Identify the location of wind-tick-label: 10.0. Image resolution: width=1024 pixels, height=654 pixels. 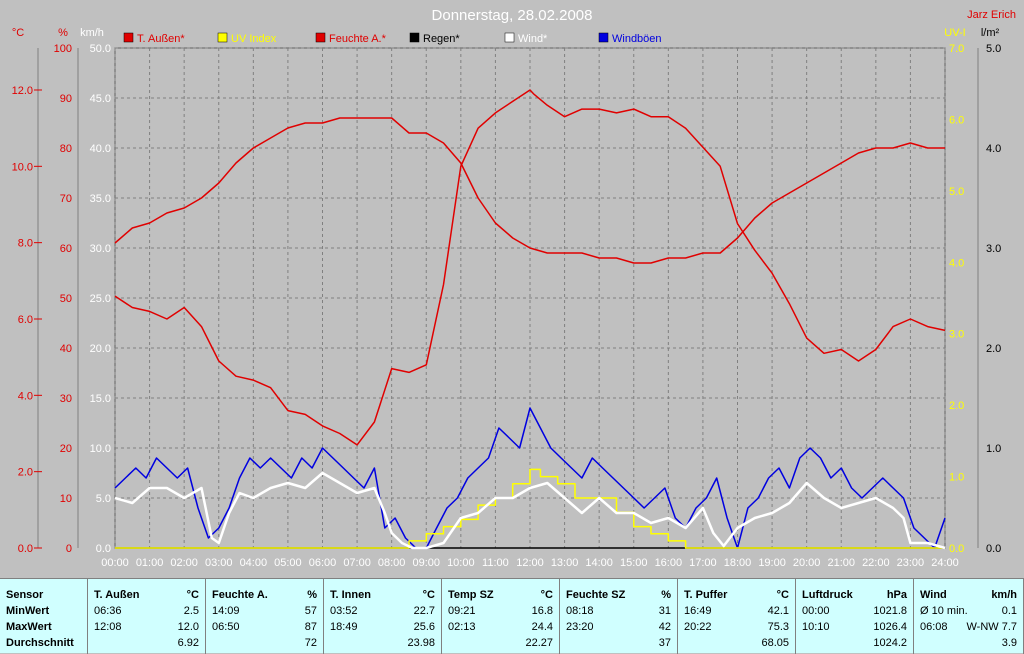
(100, 449).